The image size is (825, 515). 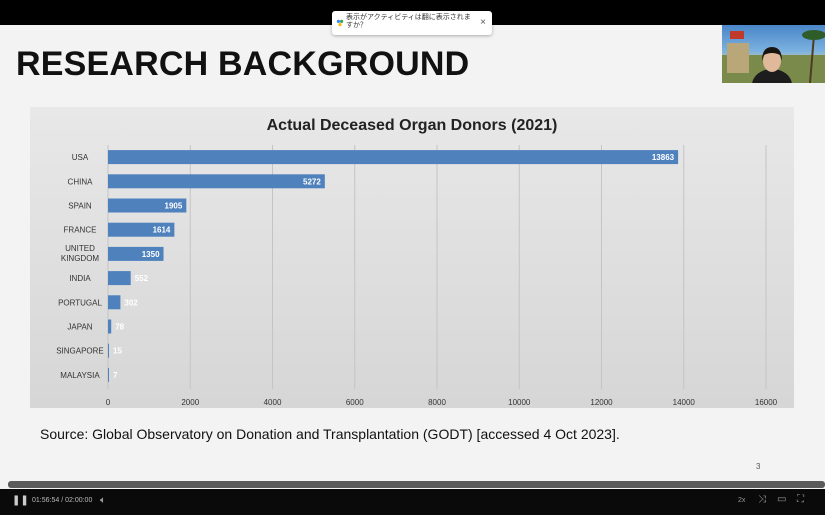 I want to click on notification-text: 表示がアクティビティは翻に表示されますか？, so click(x=408, y=21).